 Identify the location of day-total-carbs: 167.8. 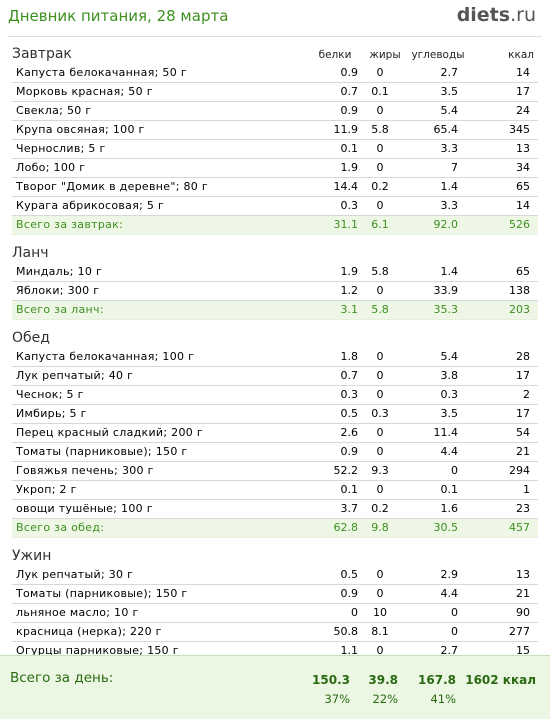
(437, 680).